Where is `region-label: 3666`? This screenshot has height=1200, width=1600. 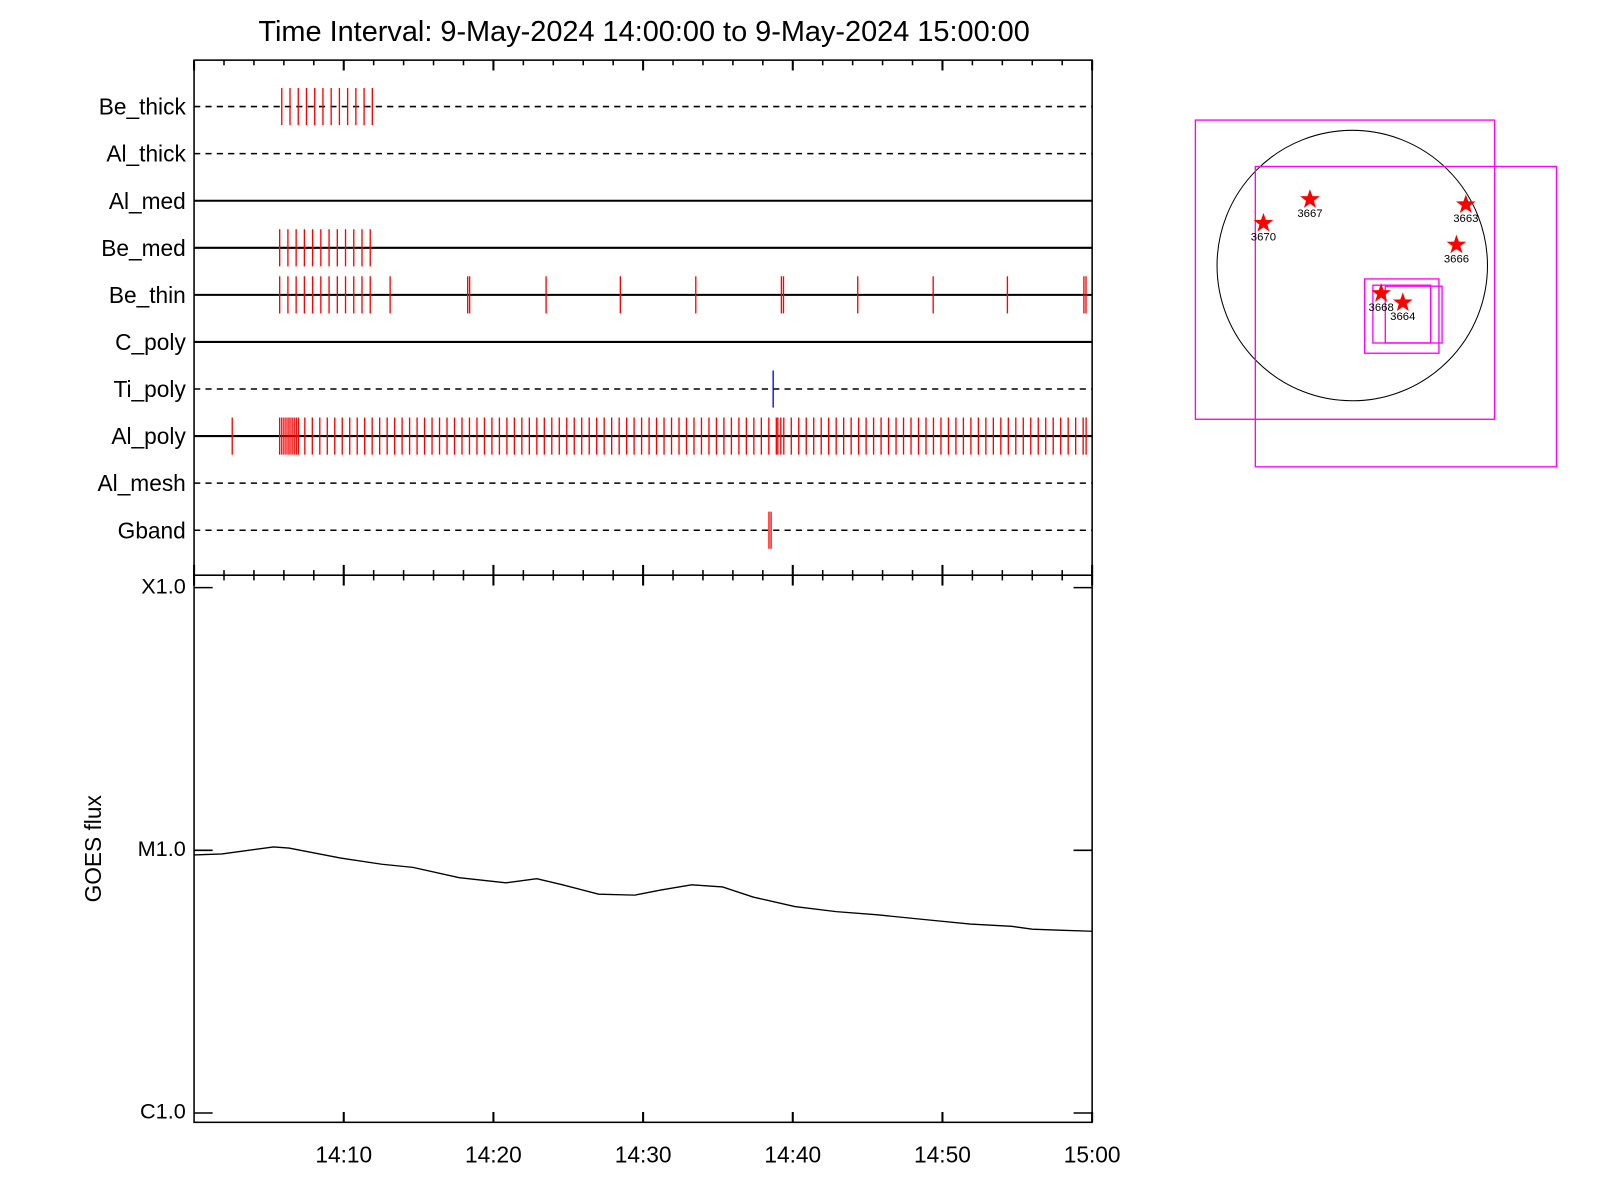 region-label: 3666 is located at coordinates (1456, 259).